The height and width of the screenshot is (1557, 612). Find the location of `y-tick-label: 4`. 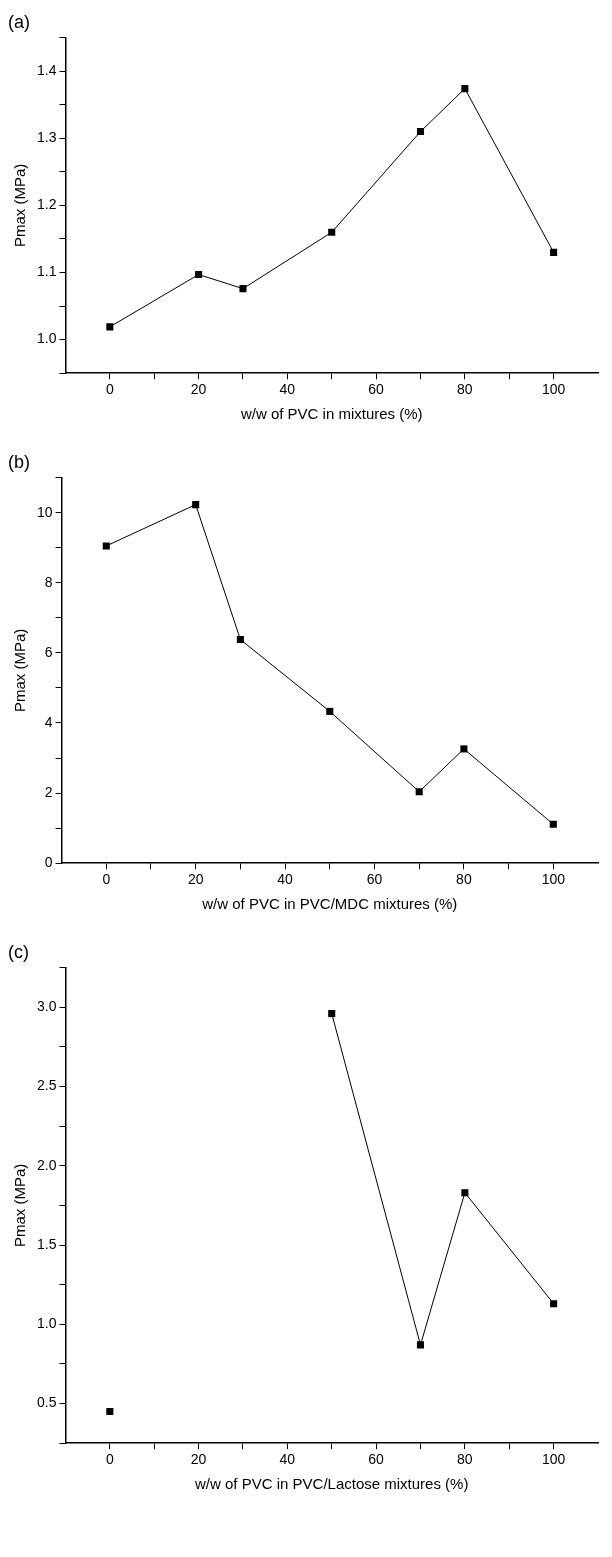

y-tick-label: 4 is located at coordinates (48, 721).